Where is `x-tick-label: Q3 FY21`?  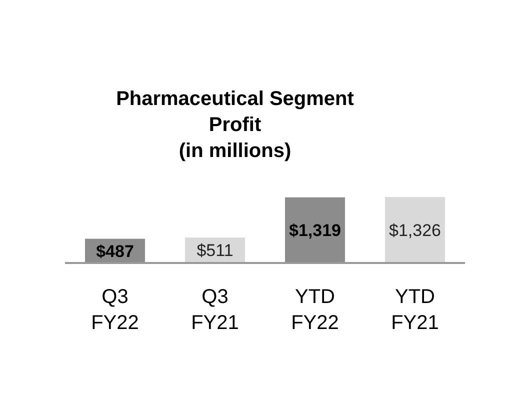
x-tick-label: Q3 FY21 is located at coordinates (215, 310).